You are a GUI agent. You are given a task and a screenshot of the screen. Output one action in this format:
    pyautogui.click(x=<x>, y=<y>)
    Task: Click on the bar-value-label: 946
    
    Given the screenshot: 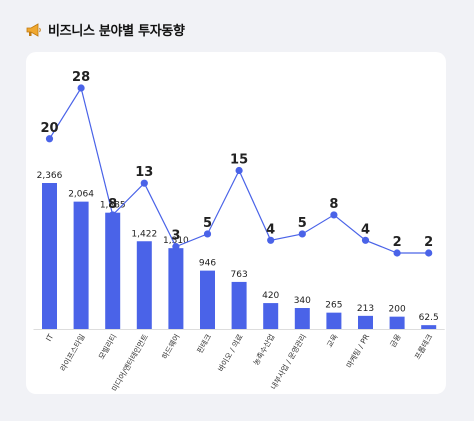 What is the action you would take?
    pyautogui.click(x=207, y=264)
    